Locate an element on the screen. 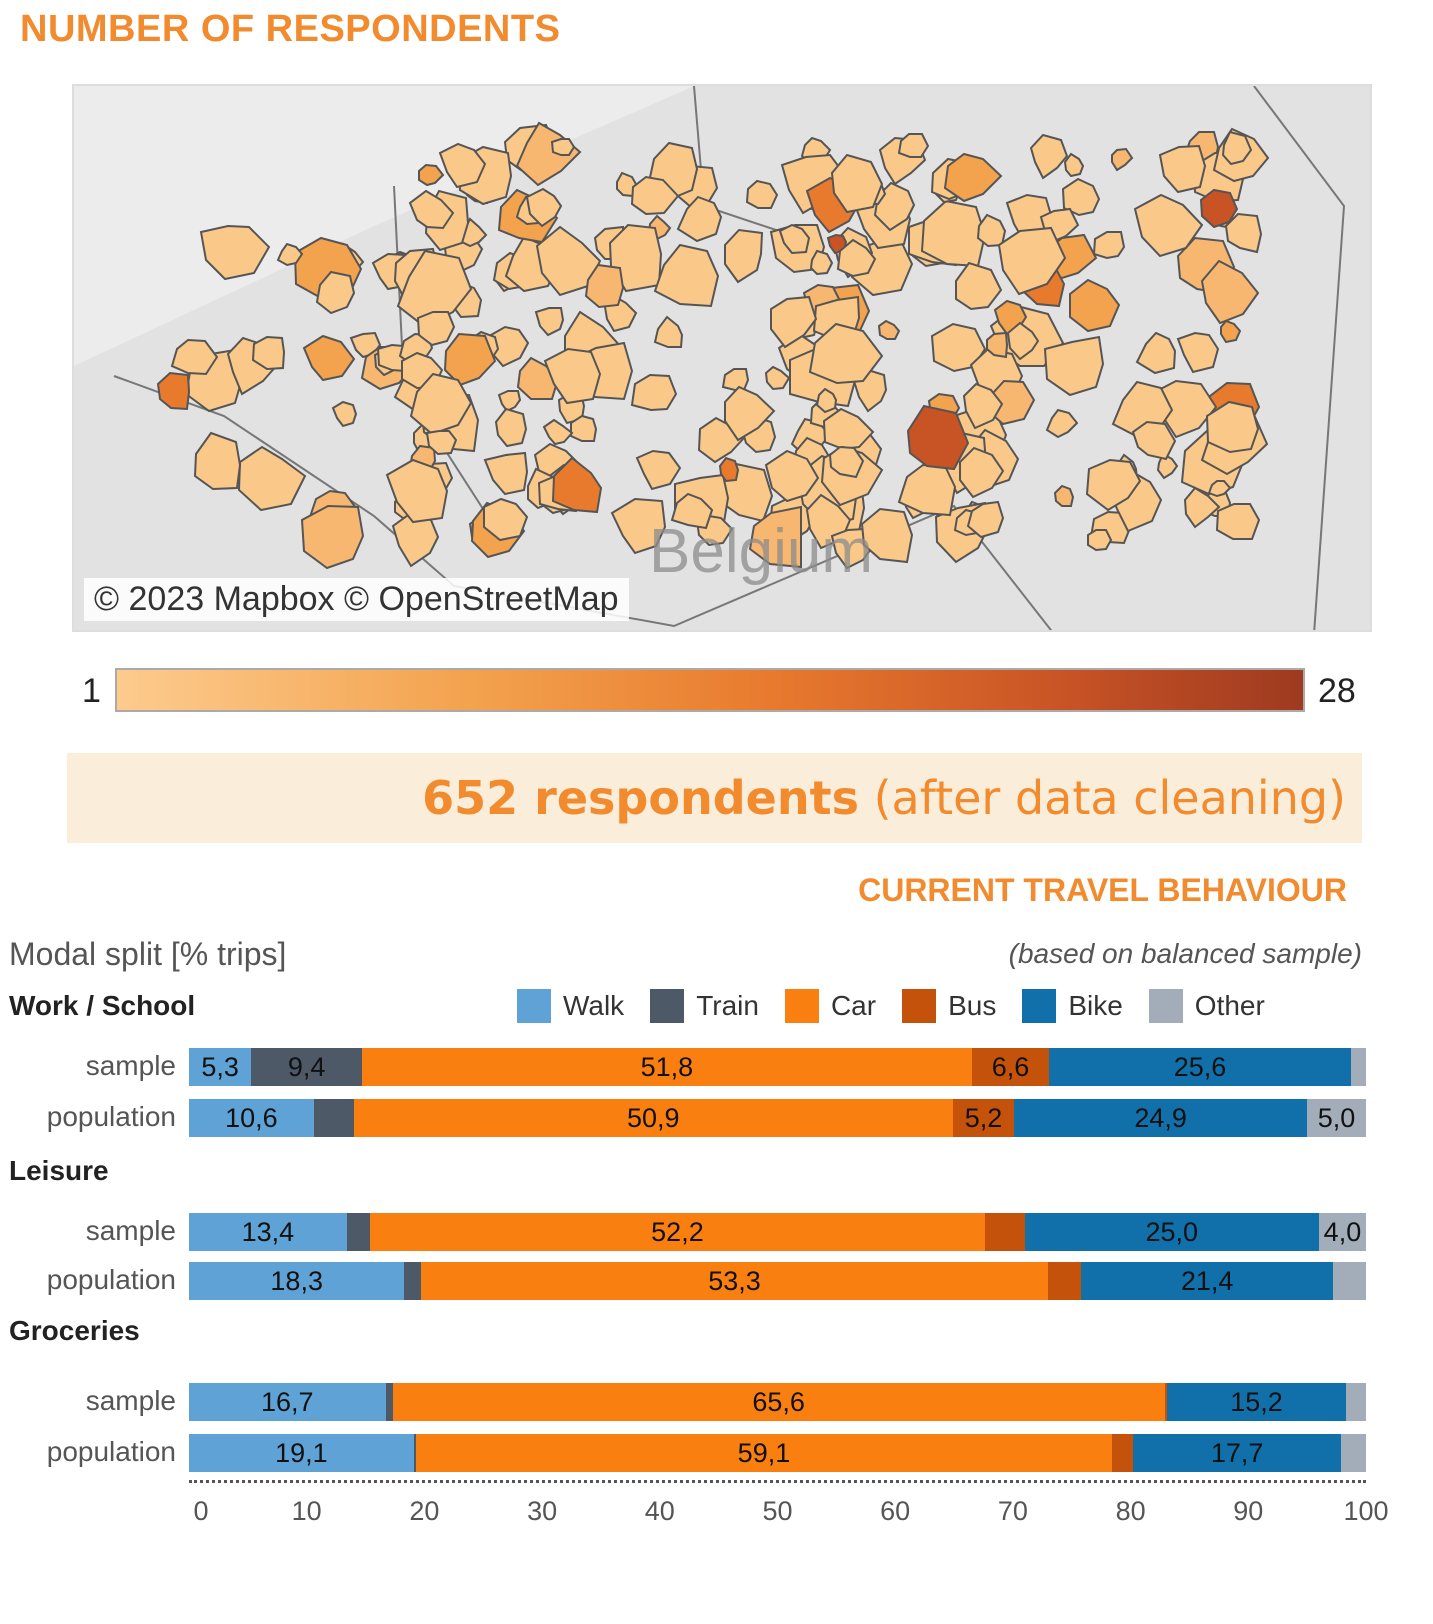  legend-swatch is located at coordinates (1039, 1006).